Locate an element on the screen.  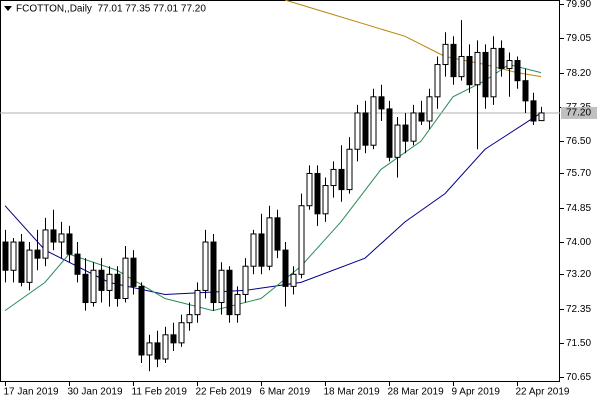
x-tick-label: 18 Mar 2019 is located at coordinates (352, 392).